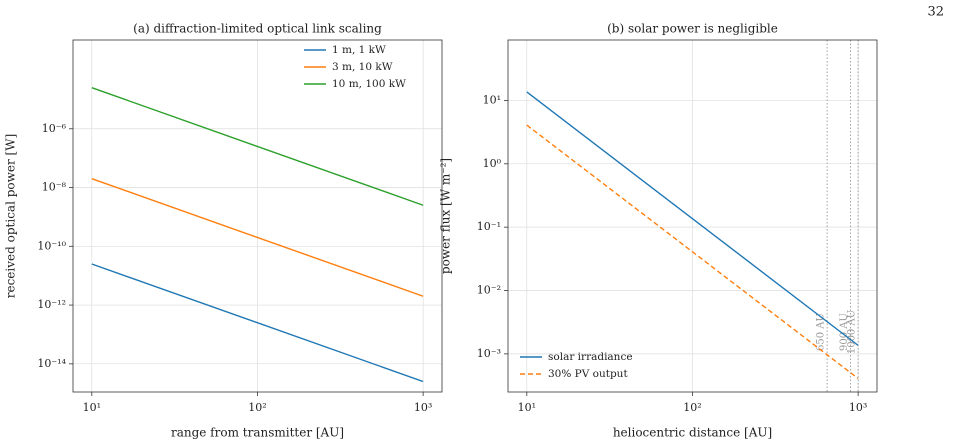 The height and width of the screenshot is (446, 956). What do you see at coordinates (11, 216) in the screenshot?
I see `y-axis-label: received optical power [W]` at bounding box center [11, 216].